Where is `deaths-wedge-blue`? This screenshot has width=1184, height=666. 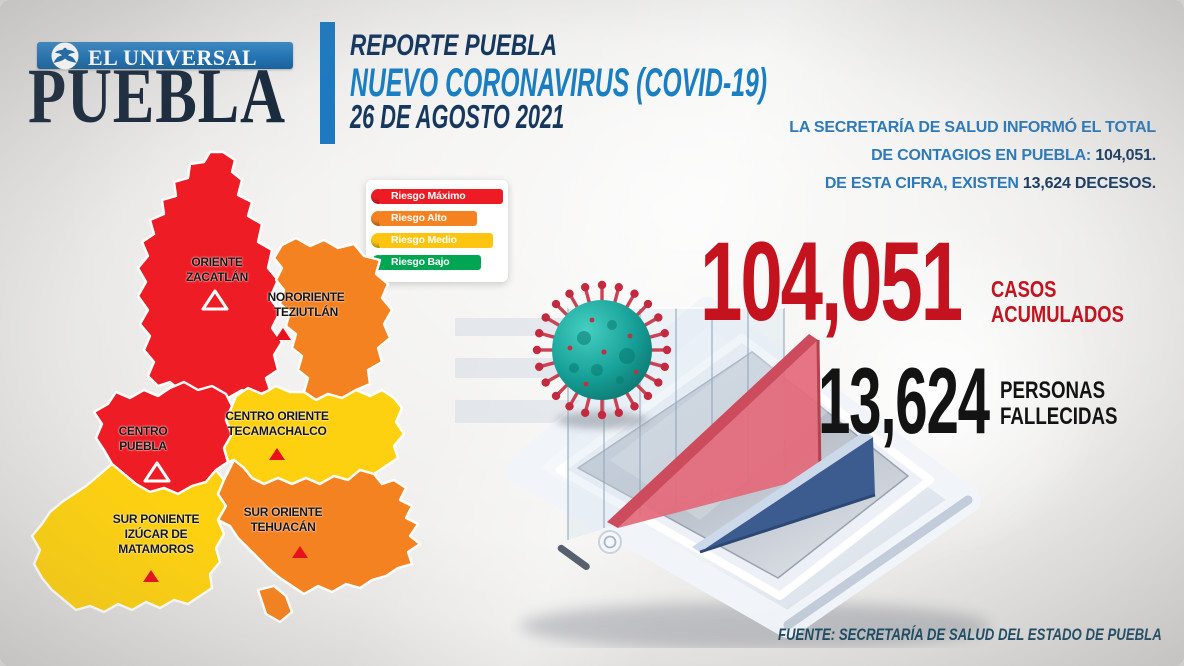
deaths-wedge-blue is located at coordinates (784, 492).